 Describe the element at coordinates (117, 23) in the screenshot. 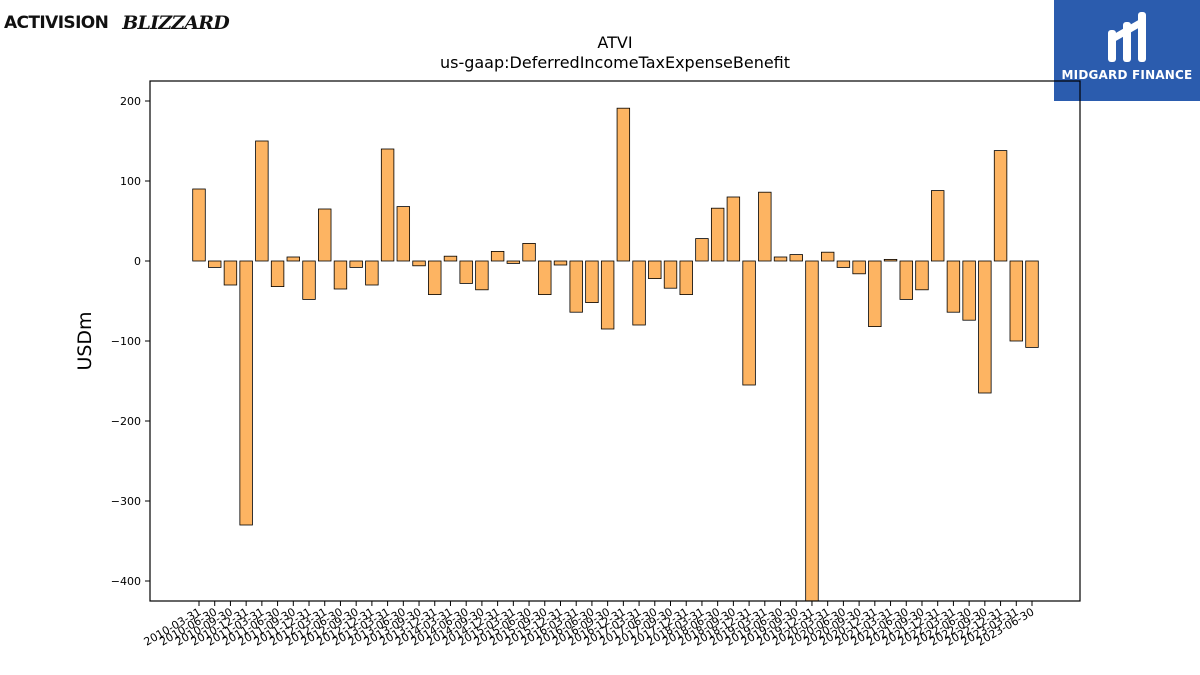

I see `activision-blizzard-logo: ACTIVISION BLIZZARD` at that location.